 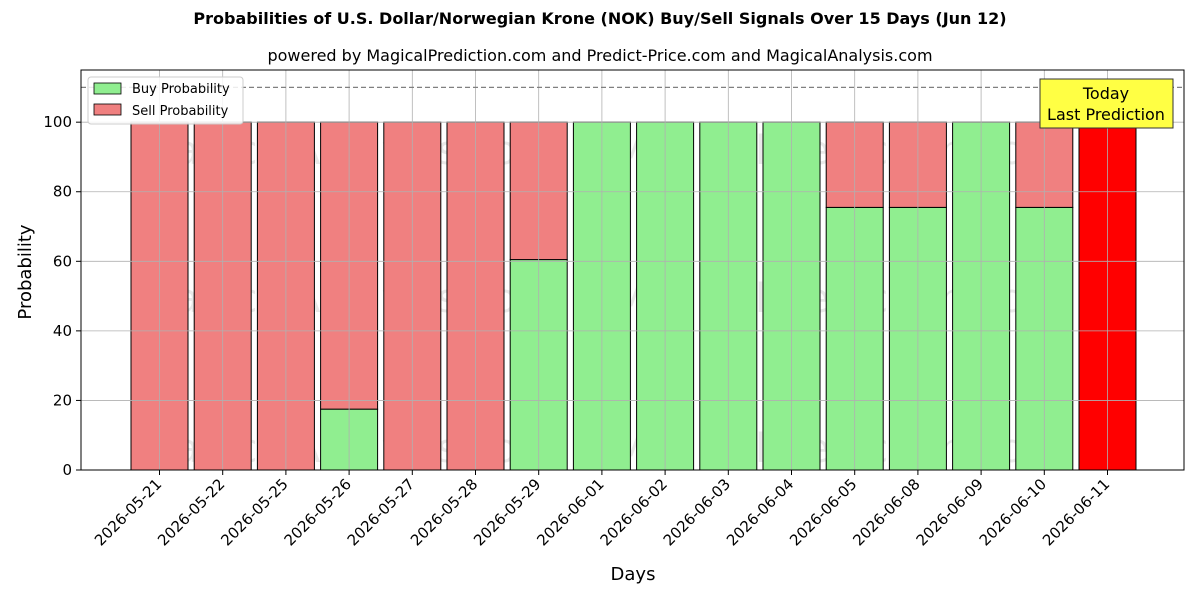 I want to click on today-annotation: Today Last Prediction, so click(x=1106, y=103).